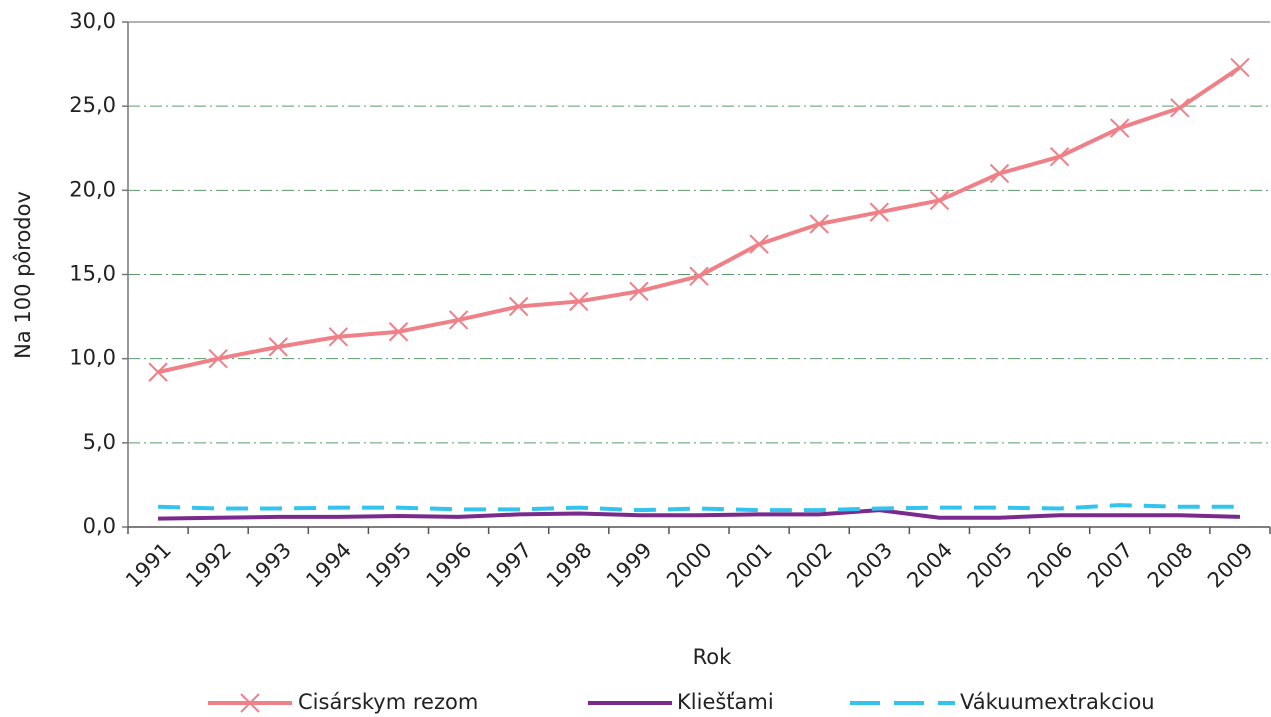 The width and height of the screenshot is (1271, 717). What do you see at coordinates (929, 565) in the screenshot?
I see `x-tick-label: 2004` at bounding box center [929, 565].